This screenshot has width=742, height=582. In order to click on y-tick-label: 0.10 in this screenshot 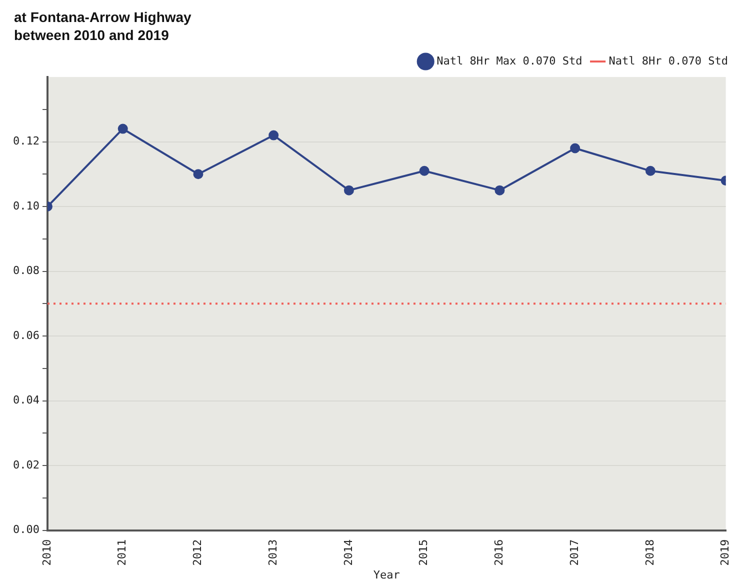, I will do `click(26, 205)`.